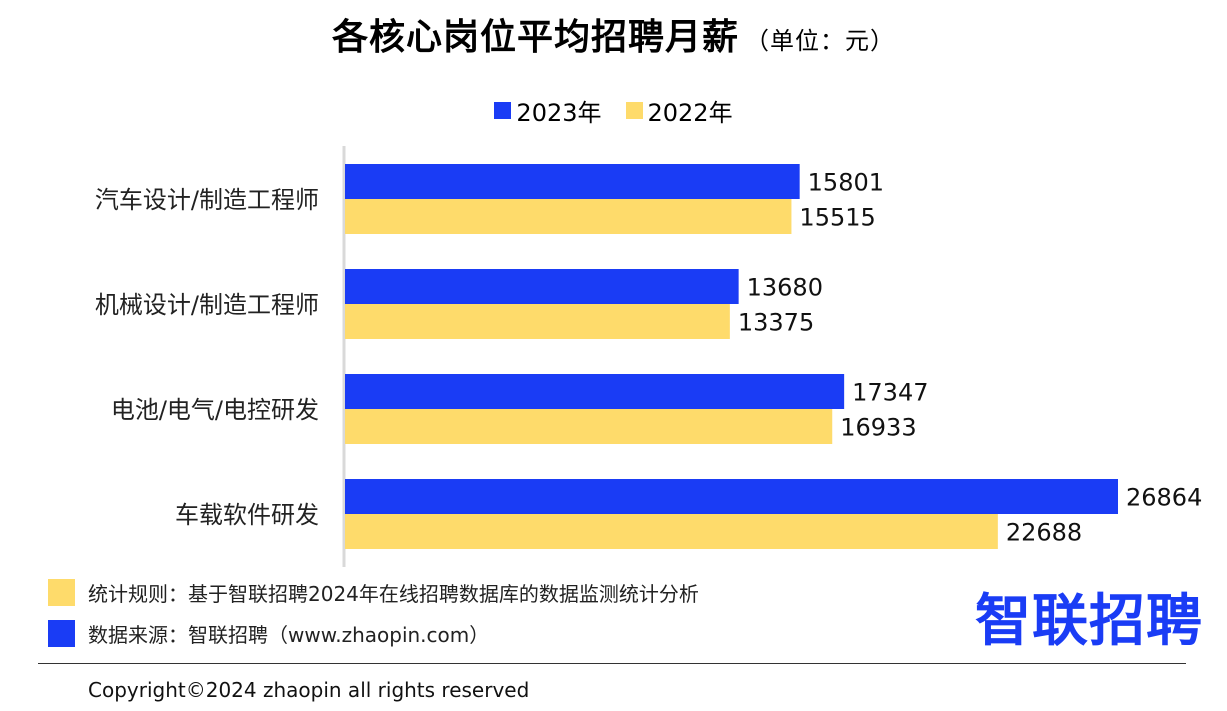  What do you see at coordinates (690, 113) in the screenshot?
I see `legend-label-2022: 2022年` at bounding box center [690, 113].